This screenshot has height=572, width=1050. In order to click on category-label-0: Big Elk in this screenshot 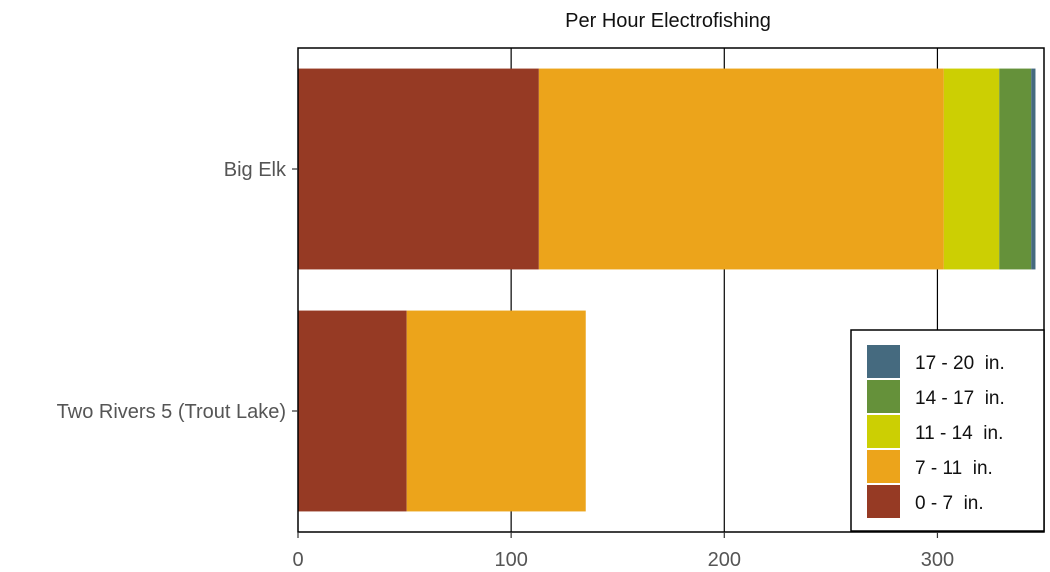, I will do `click(255, 170)`.